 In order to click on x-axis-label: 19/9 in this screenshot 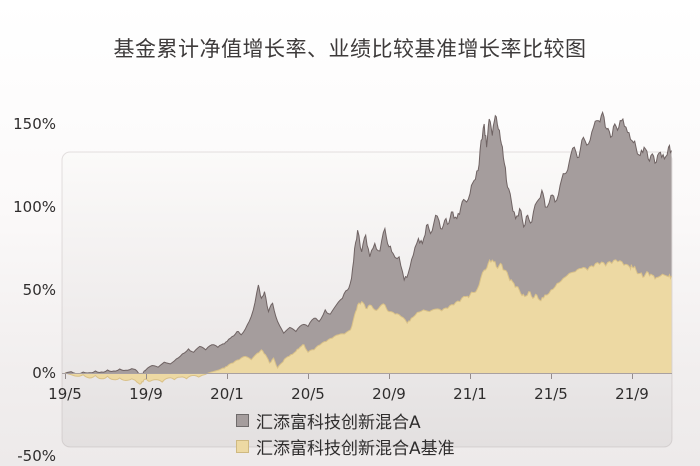, I will do `click(146, 394)`.